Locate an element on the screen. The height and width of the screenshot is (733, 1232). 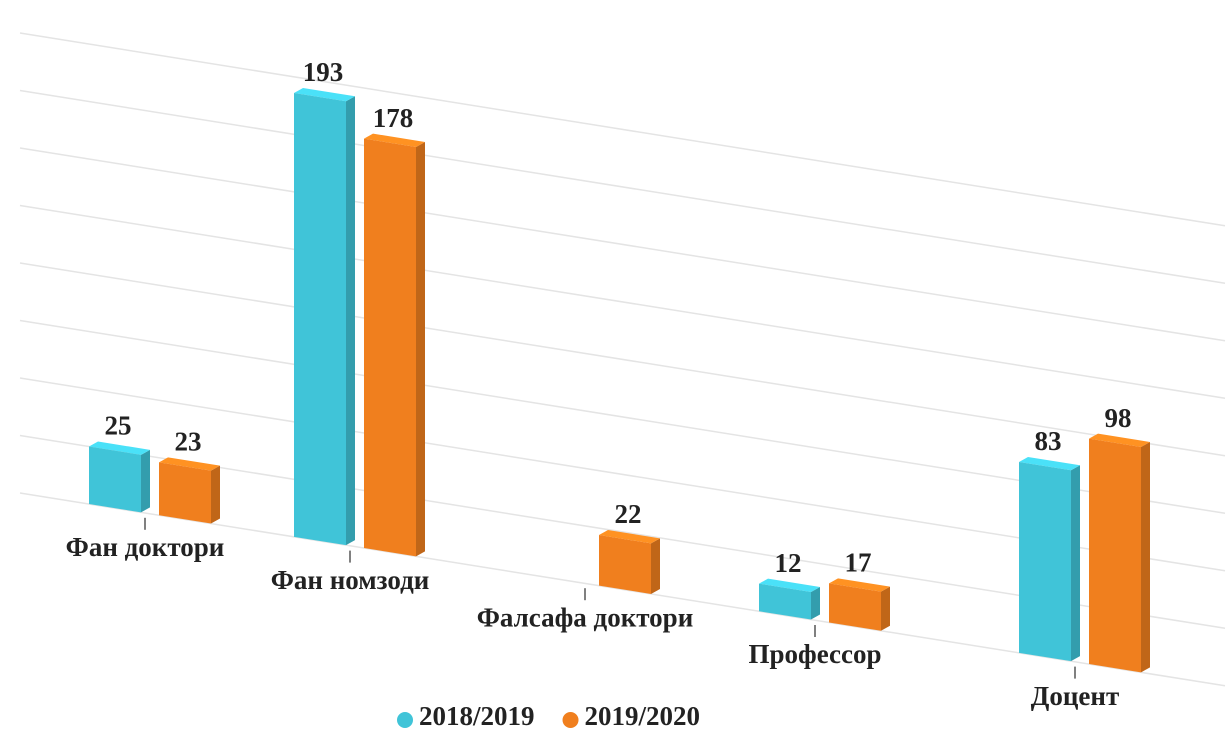
x-tick-label: Фалсафа доктори is located at coordinates (585, 617).